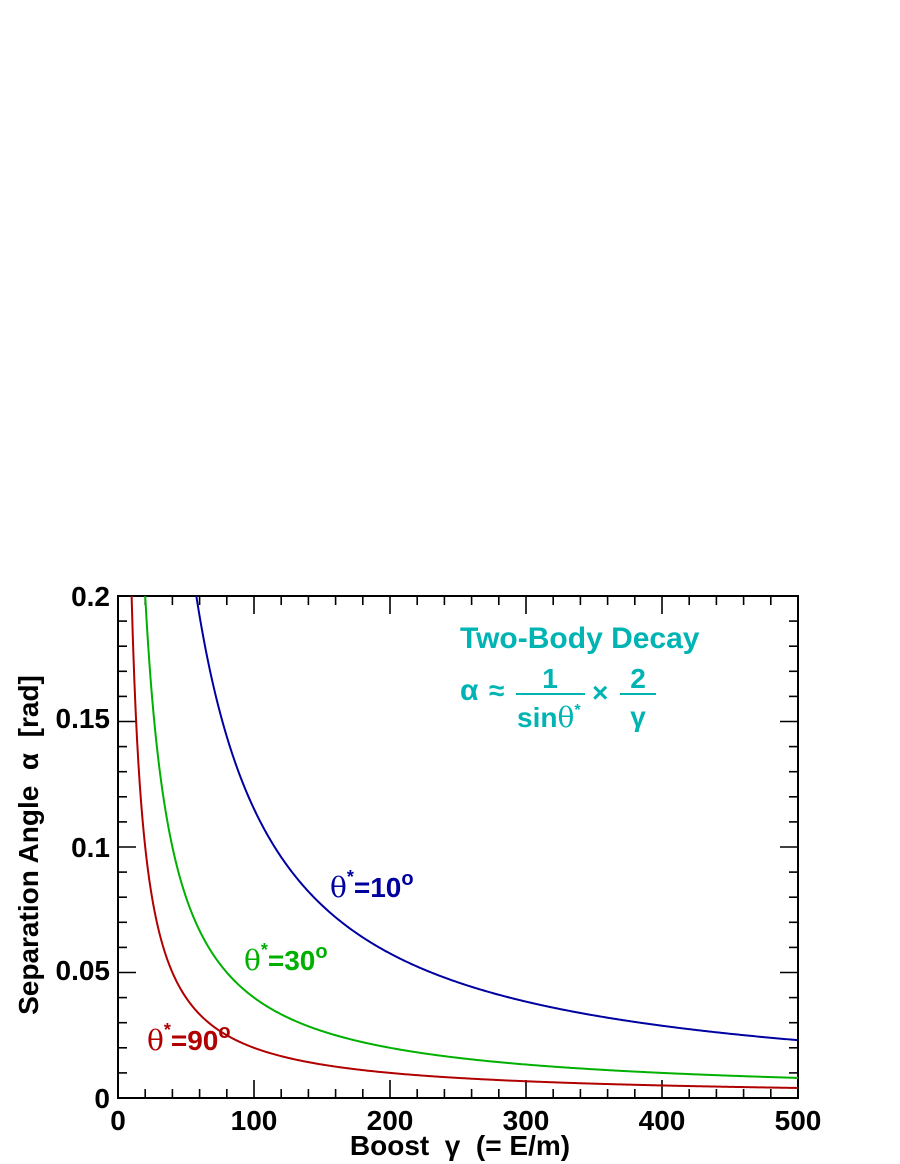  I want to click on x-tick-label: 300, so click(526, 1120).